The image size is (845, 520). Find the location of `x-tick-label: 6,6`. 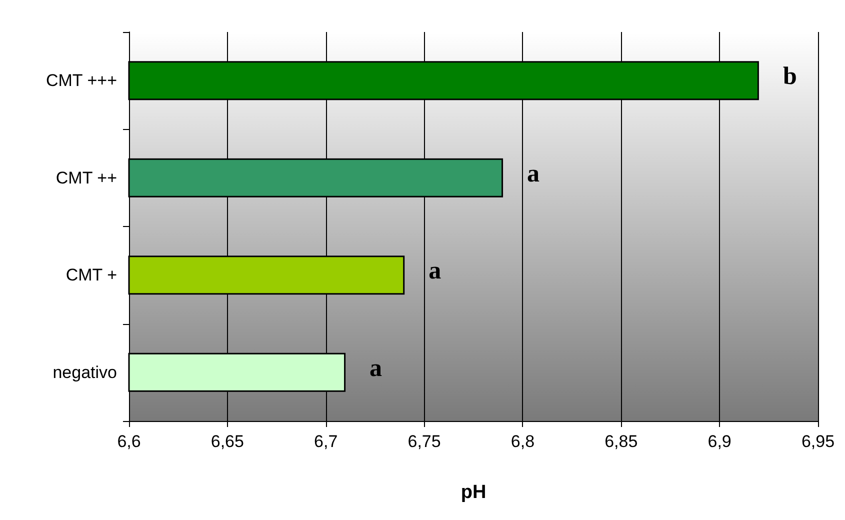

x-tick-label: 6,6 is located at coordinates (129, 441).